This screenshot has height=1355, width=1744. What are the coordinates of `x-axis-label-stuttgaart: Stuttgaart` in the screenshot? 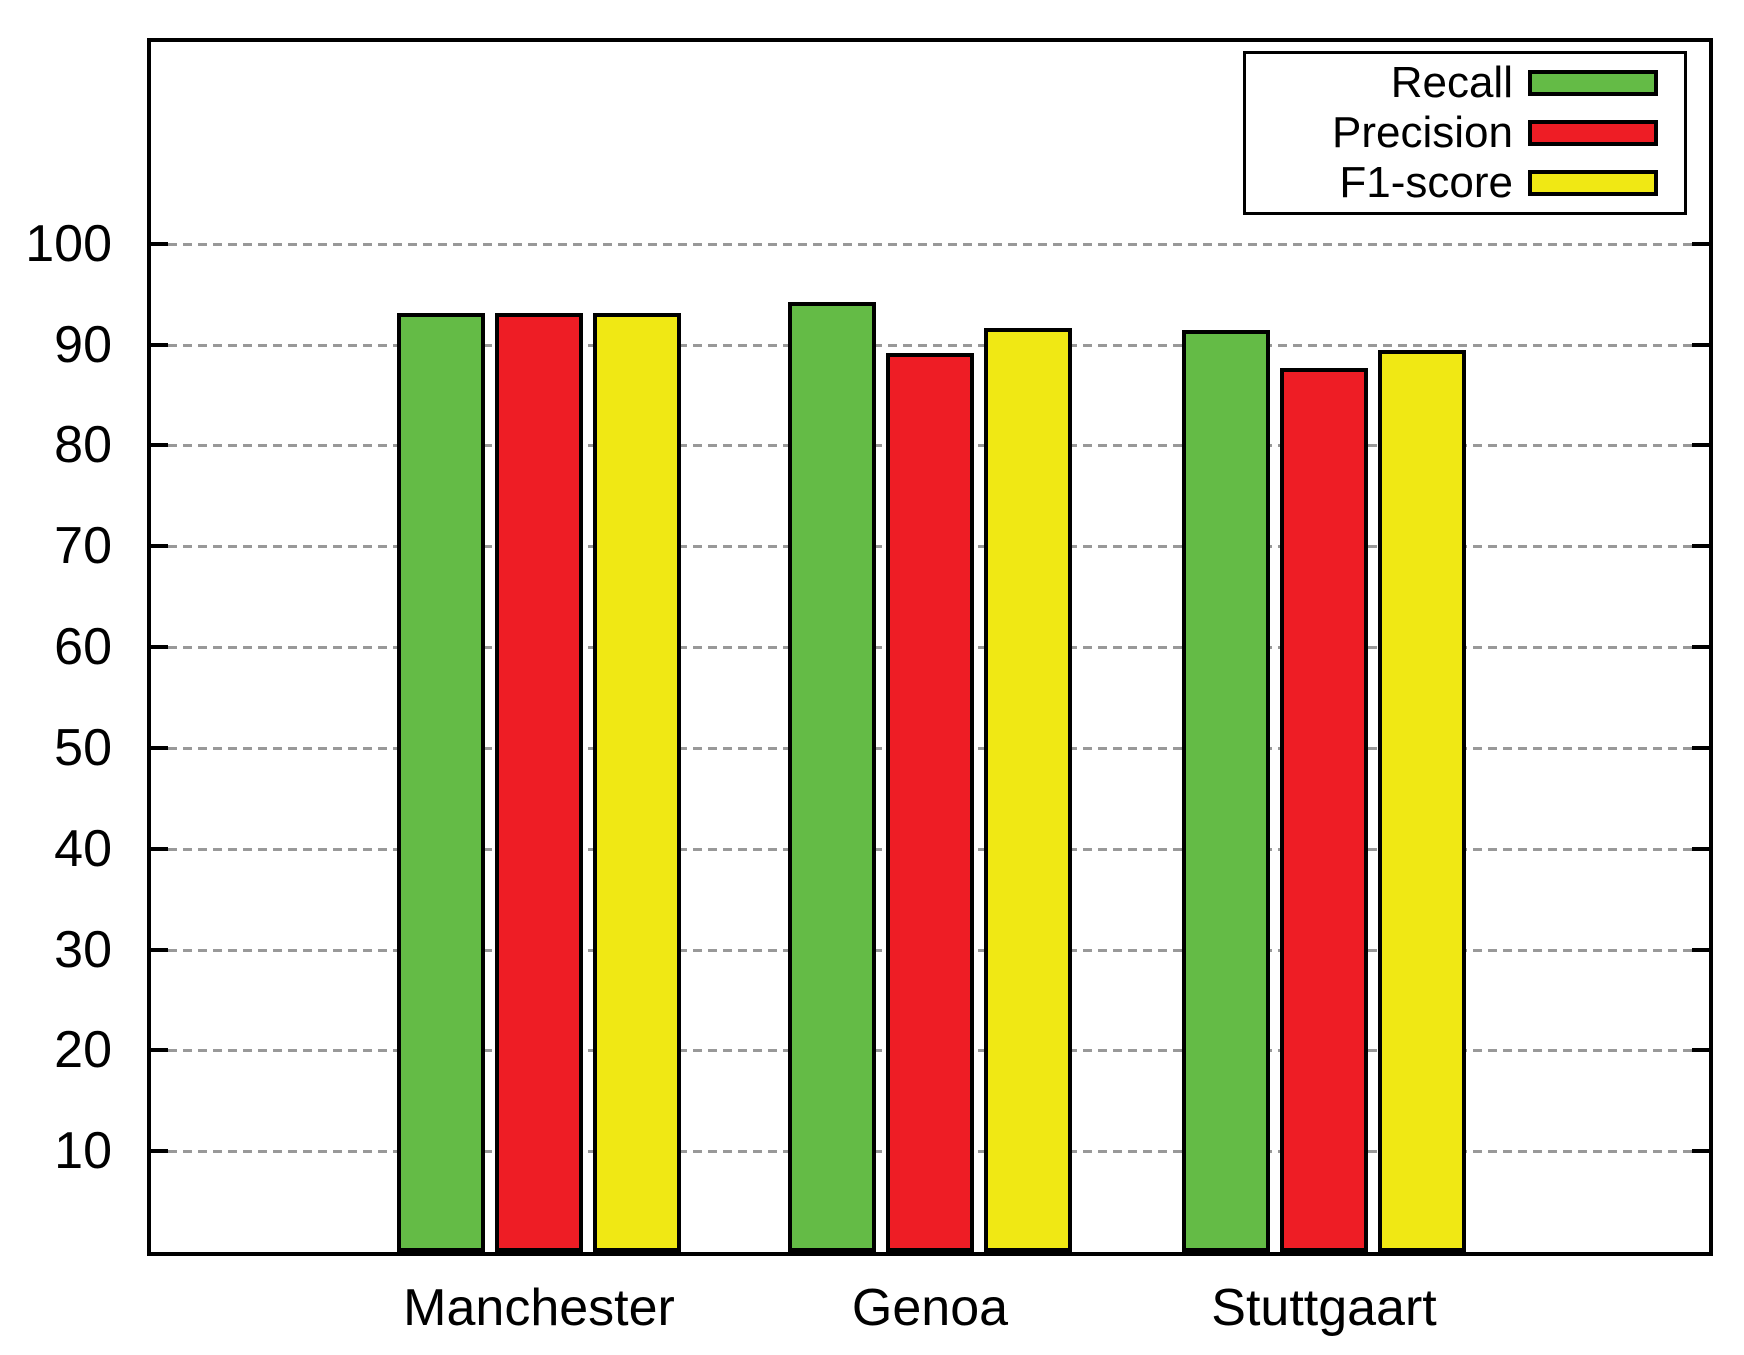 It's located at (1324, 1308).